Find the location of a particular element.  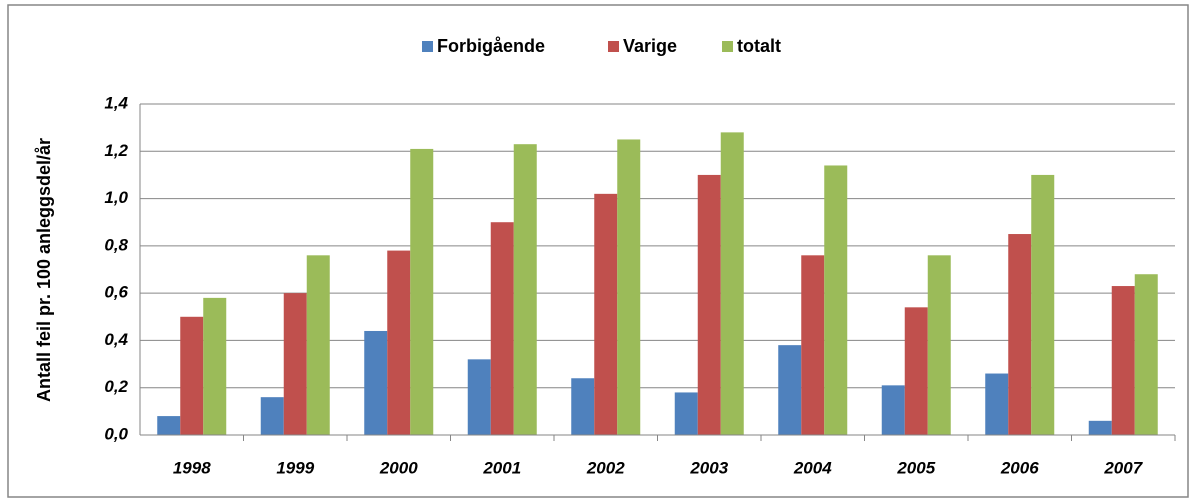

x-tick-label: 1999 is located at coordinates (295, 467).